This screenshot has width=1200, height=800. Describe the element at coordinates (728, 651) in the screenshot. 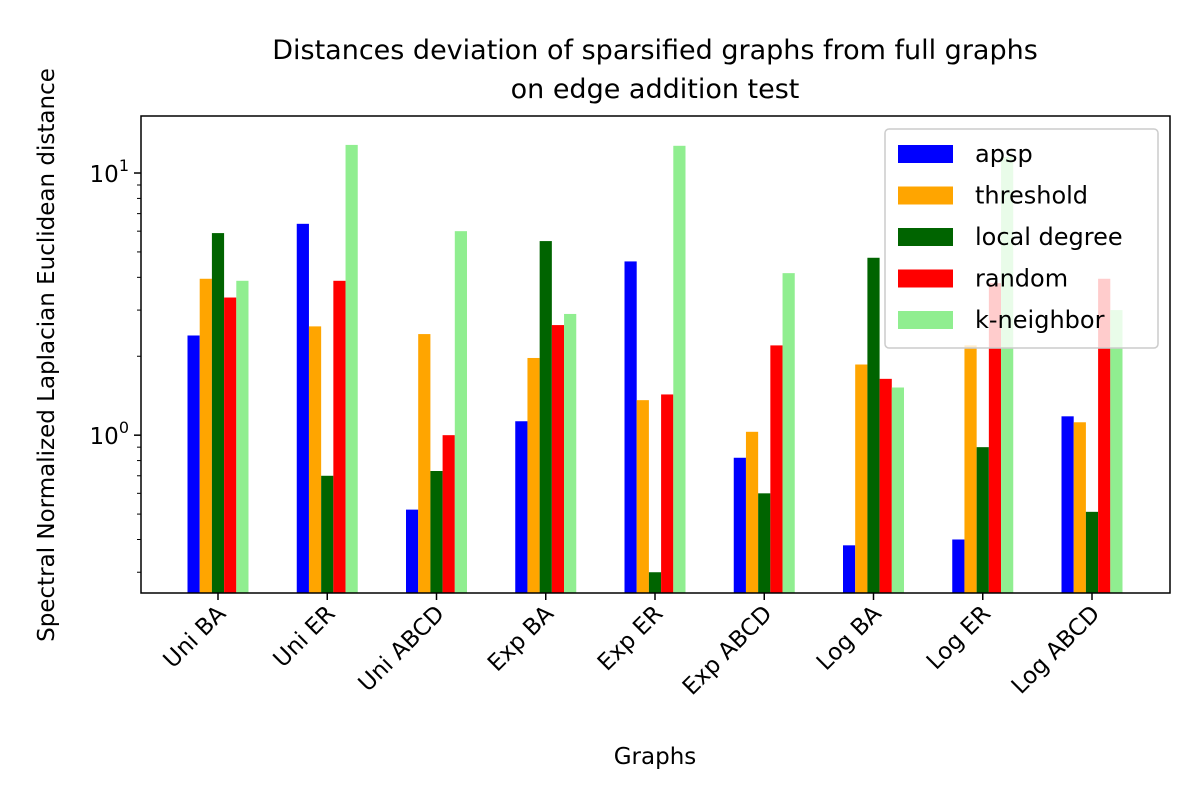

I see `x-tick-label: Exp ABCD` at that location.